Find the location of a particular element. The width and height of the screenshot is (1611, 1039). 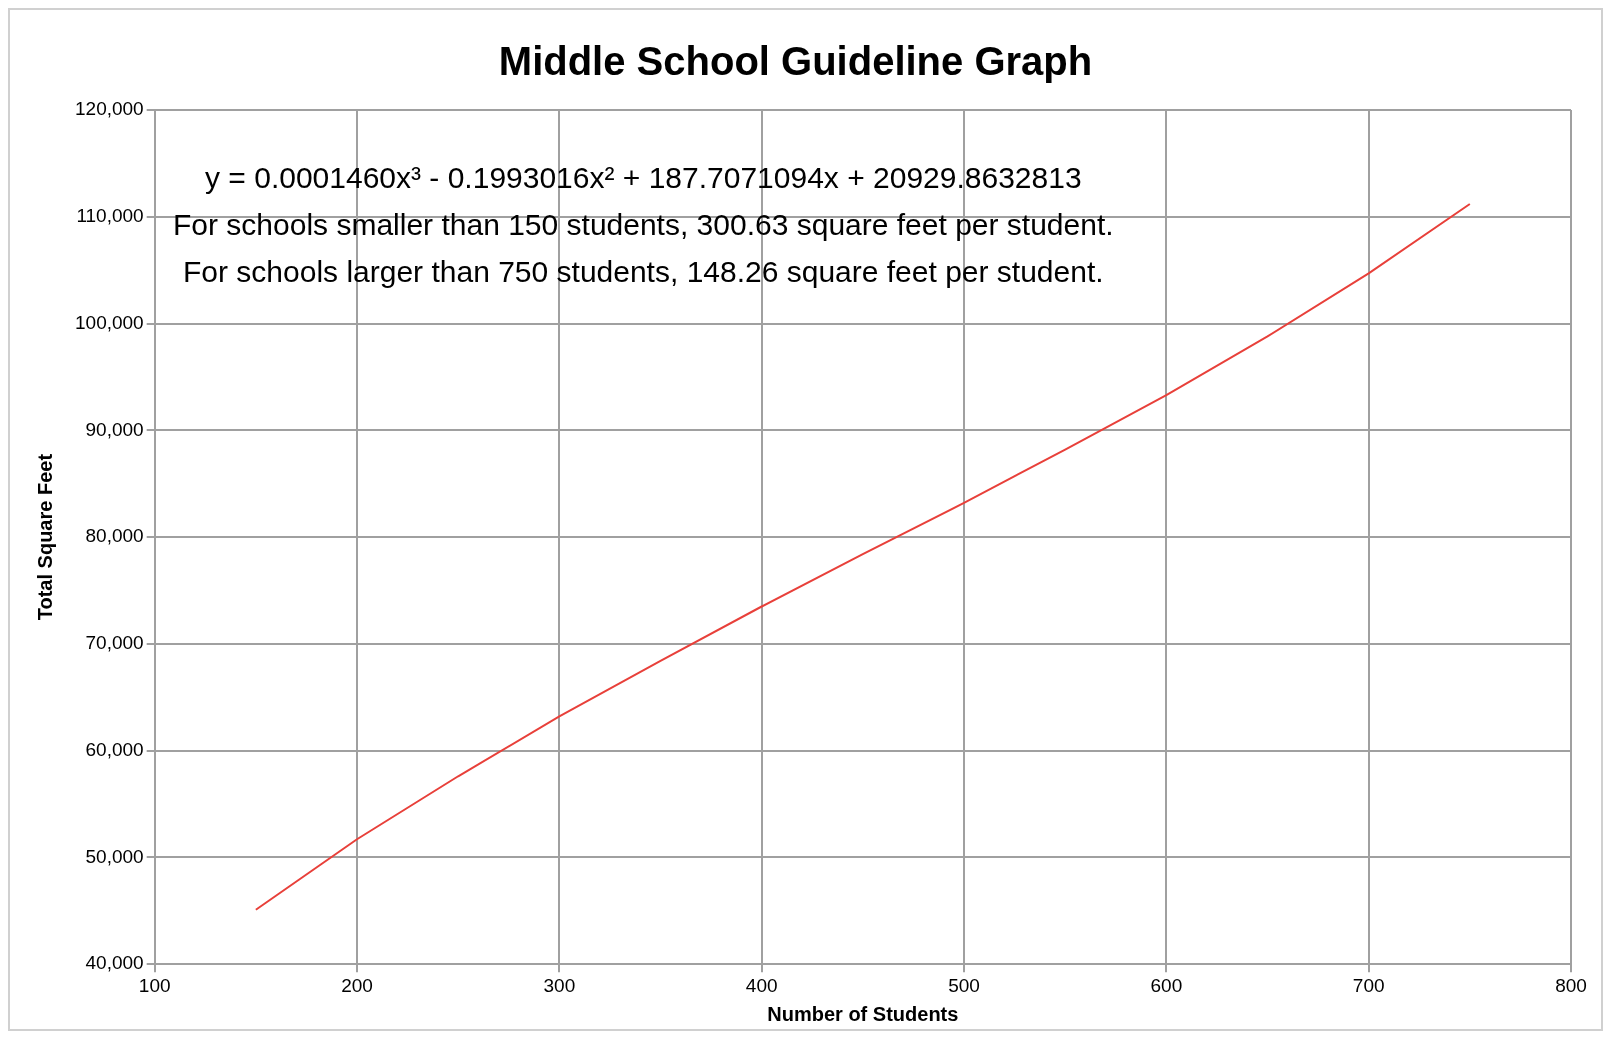

y-axis-title: Total Square Feet is located at coordinates (44, 537).